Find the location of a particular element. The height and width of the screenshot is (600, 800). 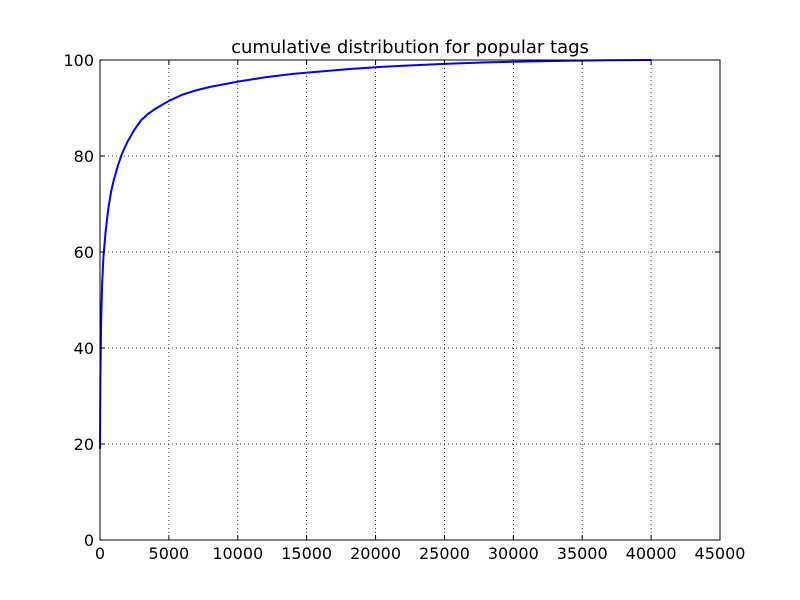

x-tick-label: 20000 is located at coordinates (375, 553).